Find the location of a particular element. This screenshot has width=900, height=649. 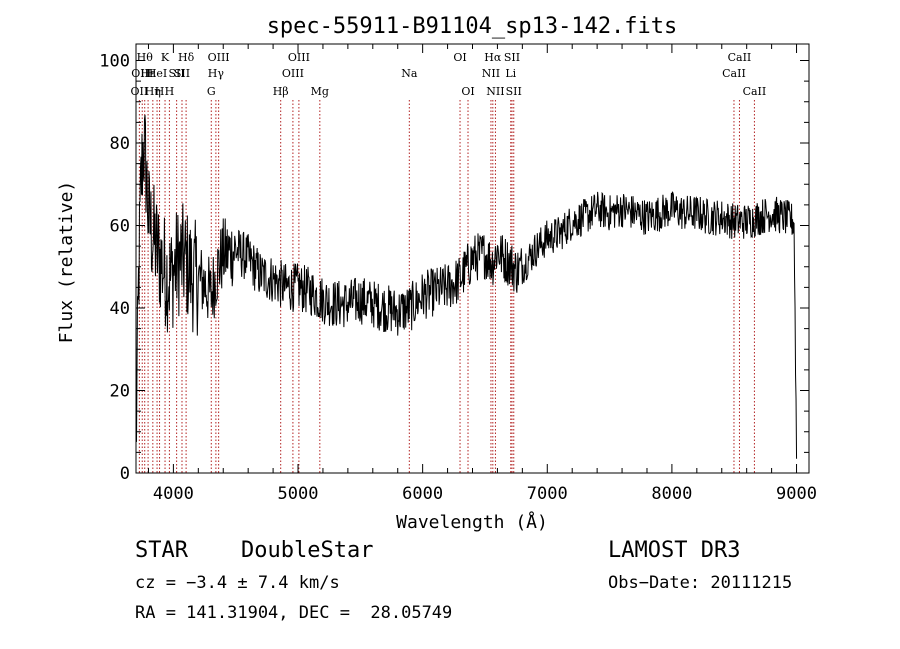

line-label-2: Hθ is located at coordinates (145, 57).